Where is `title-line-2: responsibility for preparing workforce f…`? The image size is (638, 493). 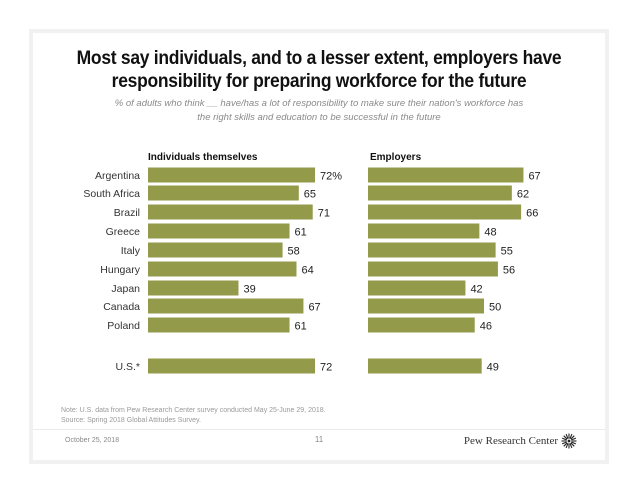
title-line-2: responsibility for preparing workforce f… is located at coordinates (319, 81).